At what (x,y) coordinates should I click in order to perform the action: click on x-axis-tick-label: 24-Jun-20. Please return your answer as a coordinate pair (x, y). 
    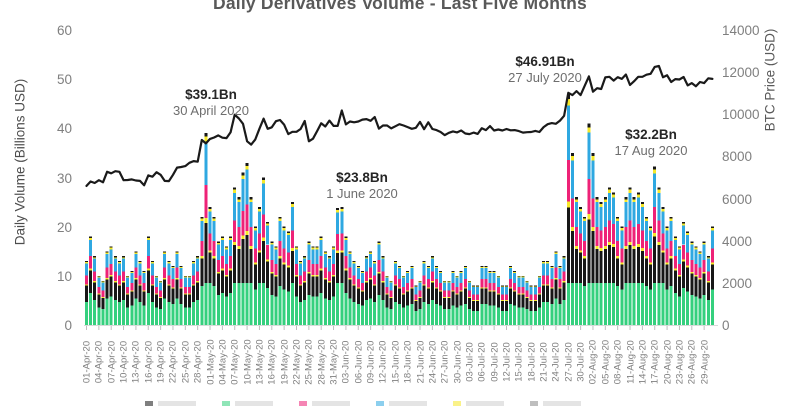
    Looking at the image, I should click on (433, 362).